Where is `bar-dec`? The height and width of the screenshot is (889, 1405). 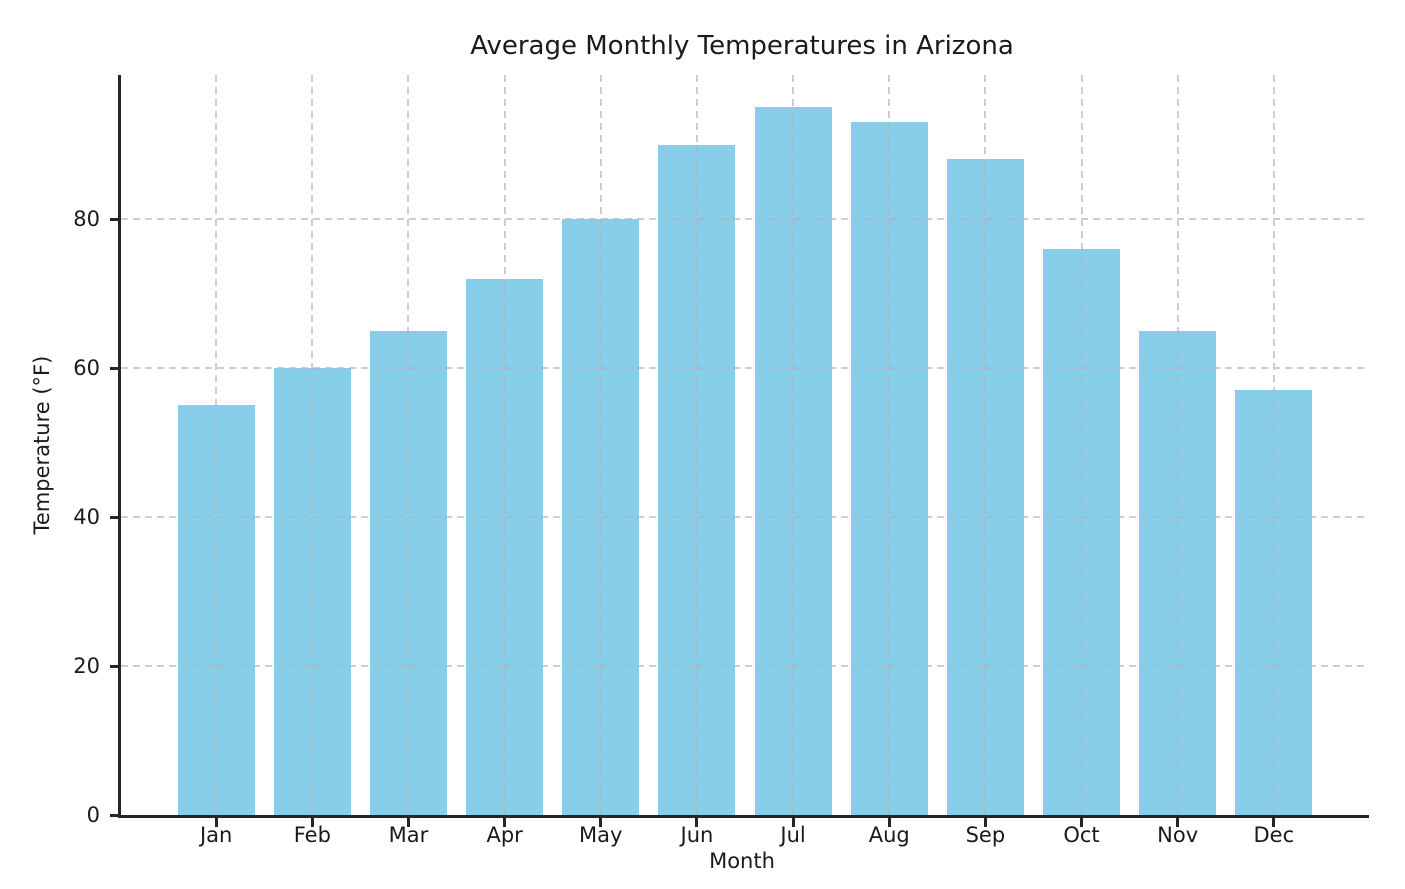 bar-dec is located at coordinates (1274, 602).